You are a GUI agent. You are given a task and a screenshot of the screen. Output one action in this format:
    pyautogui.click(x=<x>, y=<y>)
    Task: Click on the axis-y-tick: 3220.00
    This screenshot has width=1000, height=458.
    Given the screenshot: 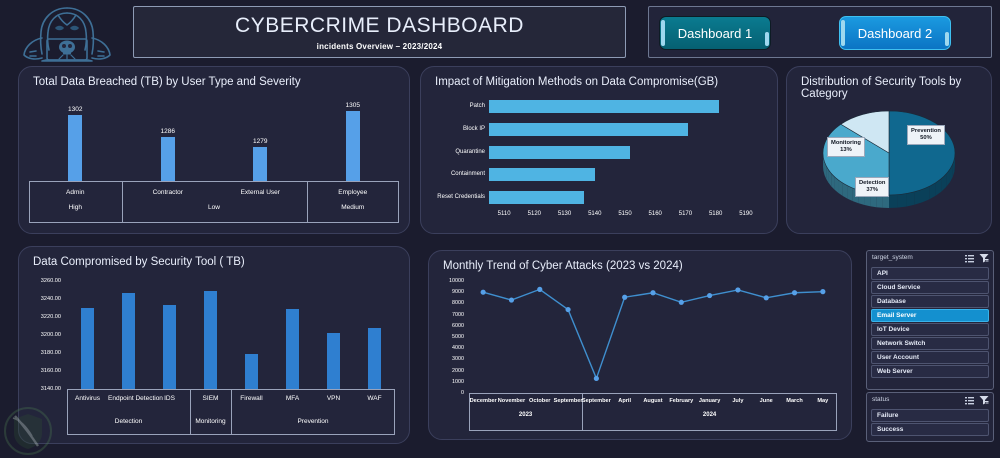 What is the action you would take?
    pyautogui.click(x=50, y=317)
    